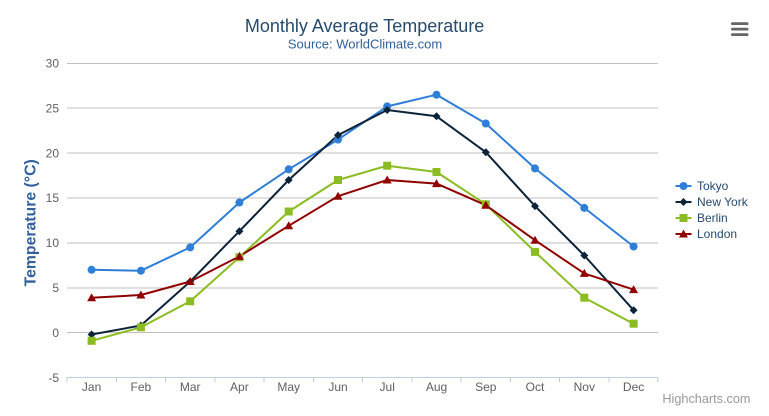  Describe the element at coordinates (717, 234) in the screenshot. I see `svg-text: London` at that location.